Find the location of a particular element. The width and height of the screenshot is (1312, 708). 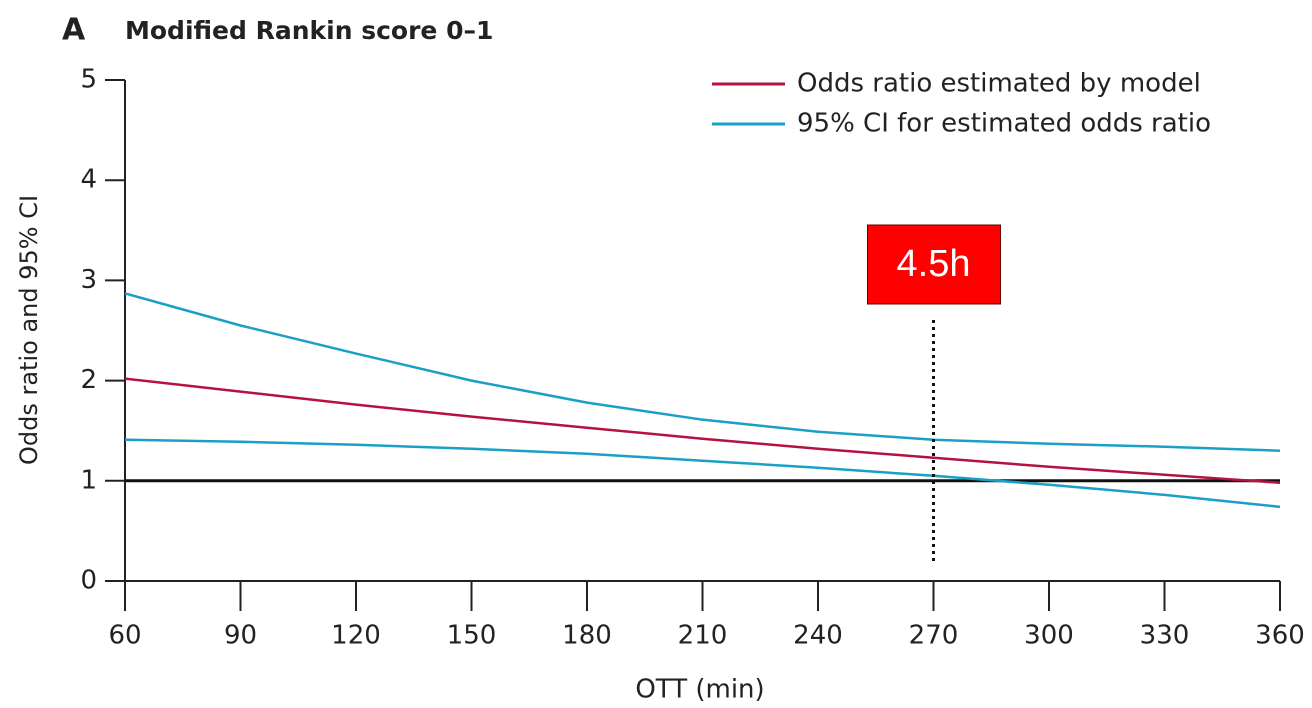

x-axis-label: OTT (min) is located at coordinates (699, 690).